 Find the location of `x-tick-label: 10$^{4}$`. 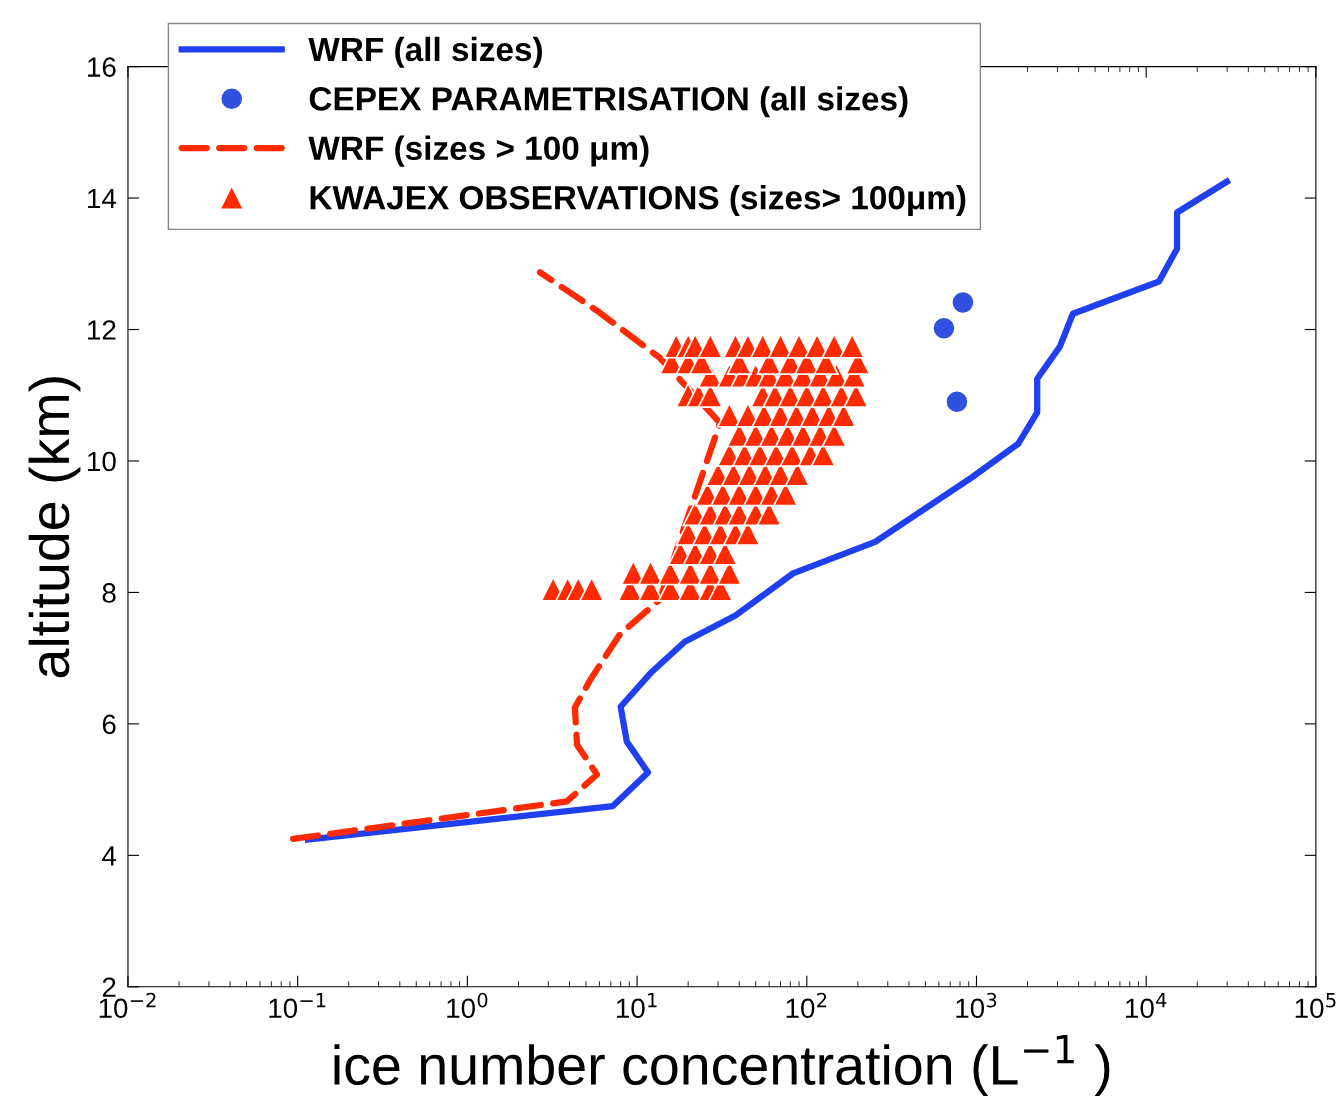

x-tick-label: 10$^{4}$ is located at coordinates (1146, 1006).